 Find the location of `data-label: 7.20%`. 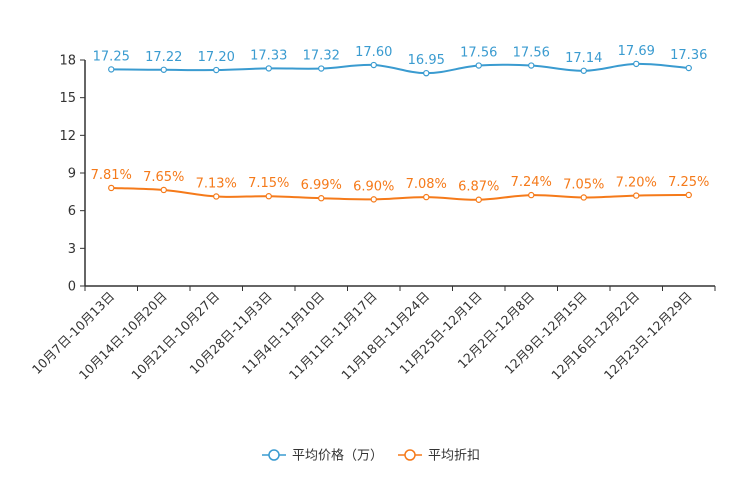

data-label: 7.20% is located at coordinates (636, 183).